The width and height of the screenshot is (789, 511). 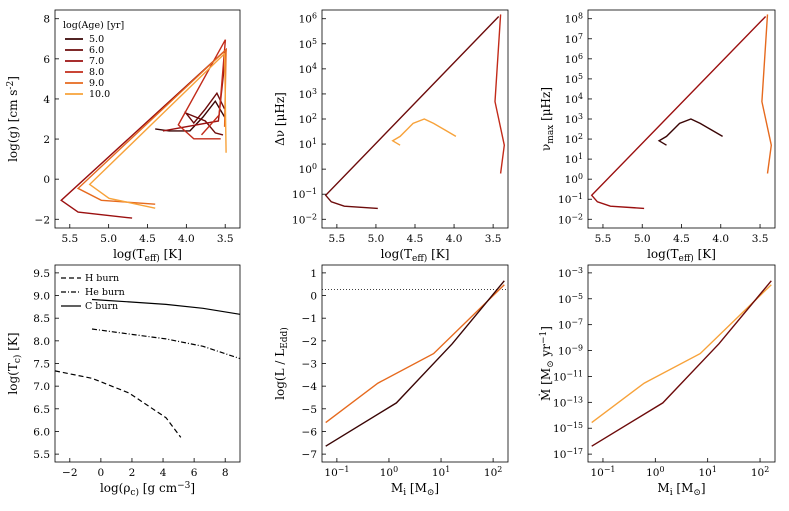 I want to click on legend-title: log(Age) [yr], so click(x=93, y=25).